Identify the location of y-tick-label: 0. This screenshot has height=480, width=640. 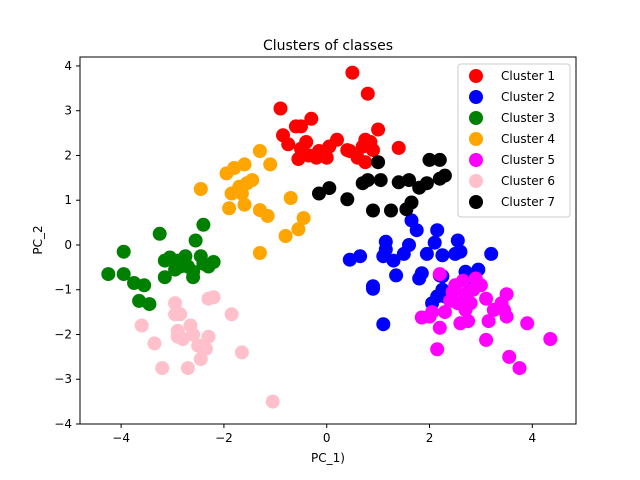
(68, 245).